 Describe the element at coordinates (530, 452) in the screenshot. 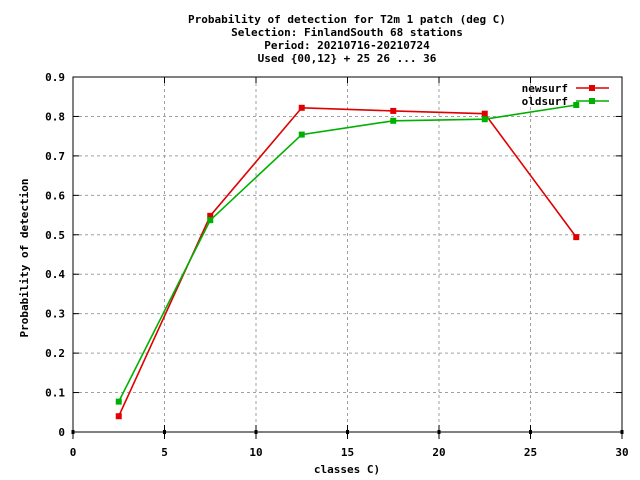

I see `x-tick-label: 25` at that location.